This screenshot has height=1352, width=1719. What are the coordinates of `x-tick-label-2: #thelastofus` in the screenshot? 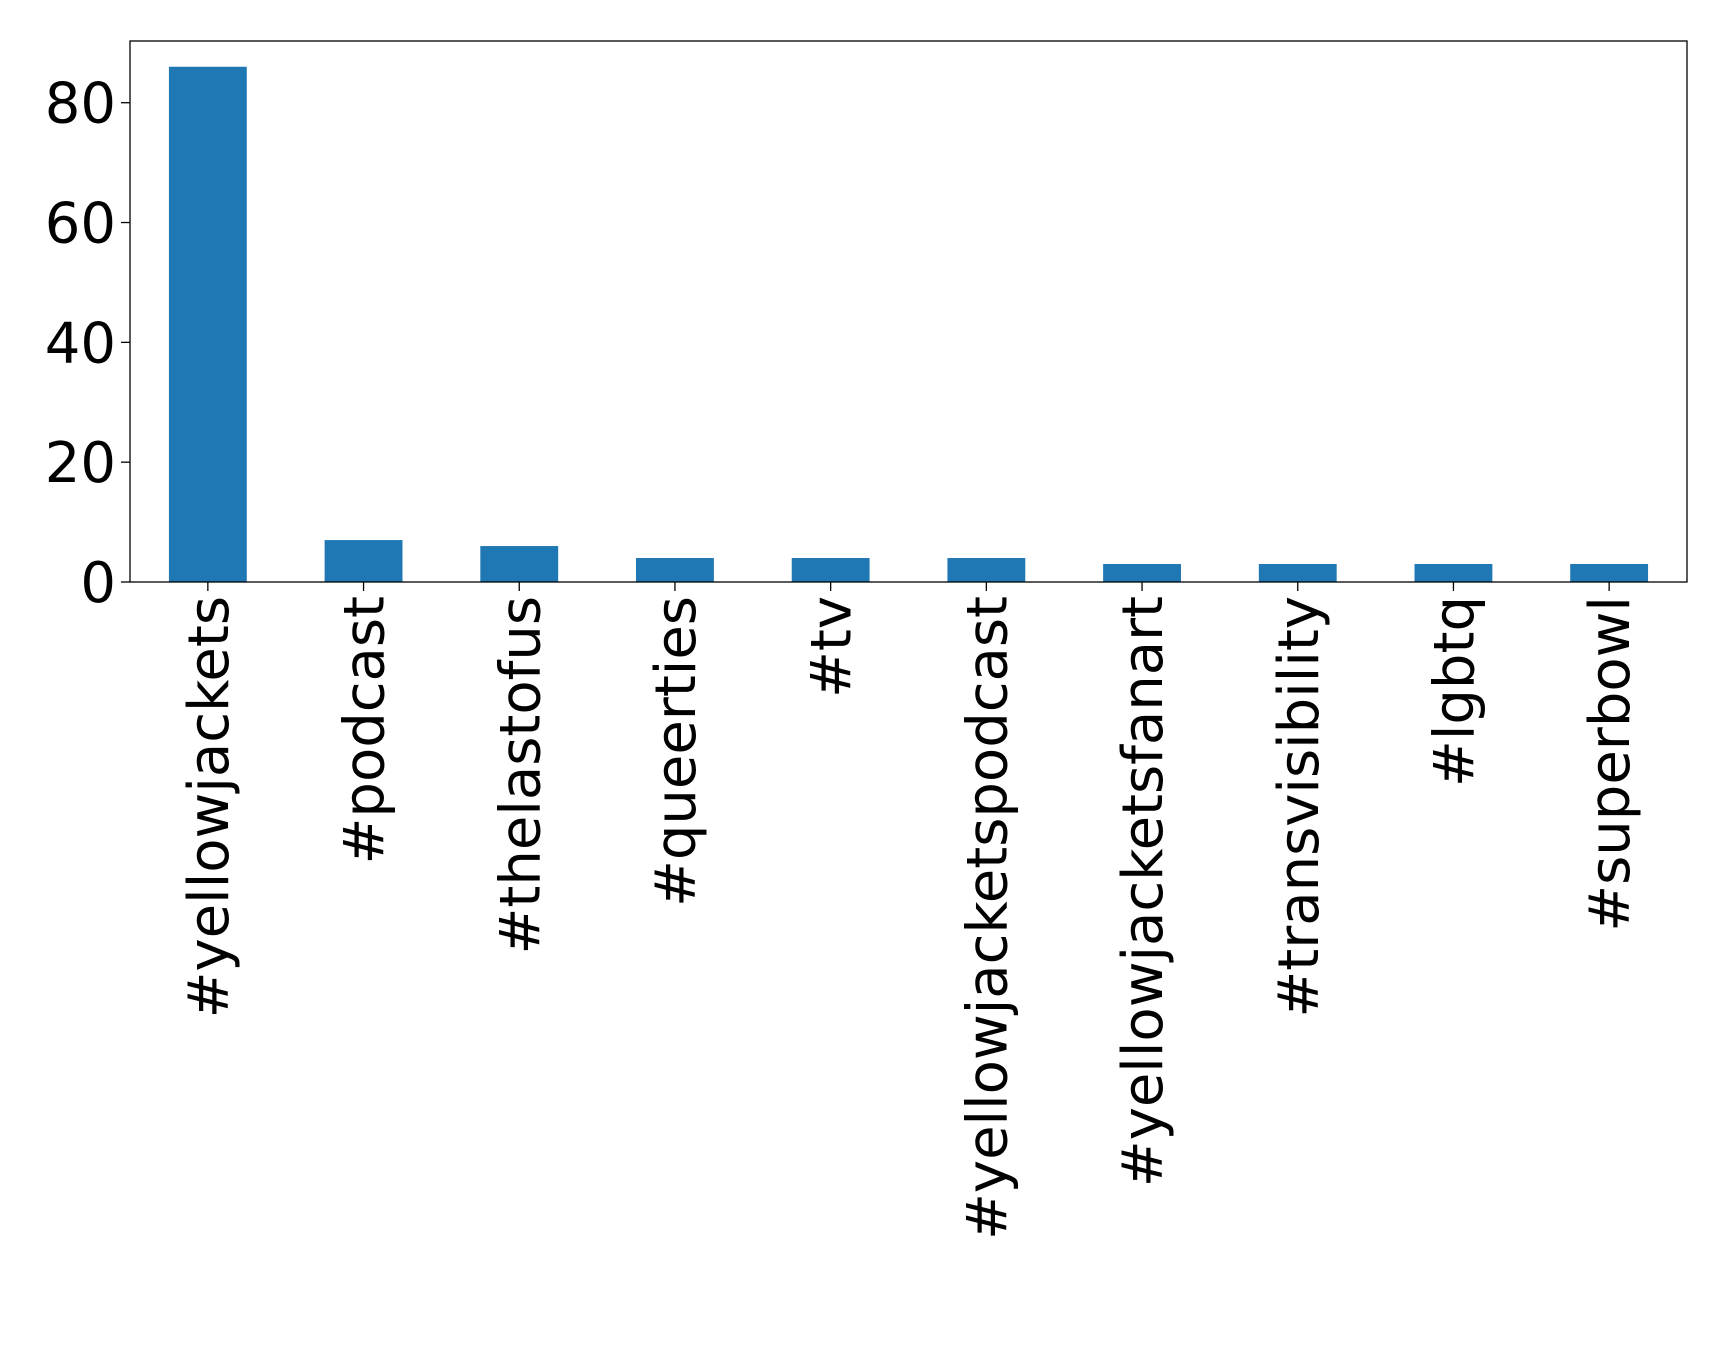 It's located at (520, 775).